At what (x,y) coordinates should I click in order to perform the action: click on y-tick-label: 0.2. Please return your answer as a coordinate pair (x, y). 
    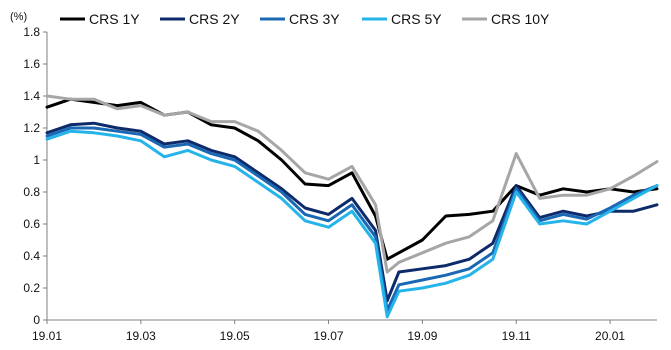
    Looking at the image, I should click on (31, 288).